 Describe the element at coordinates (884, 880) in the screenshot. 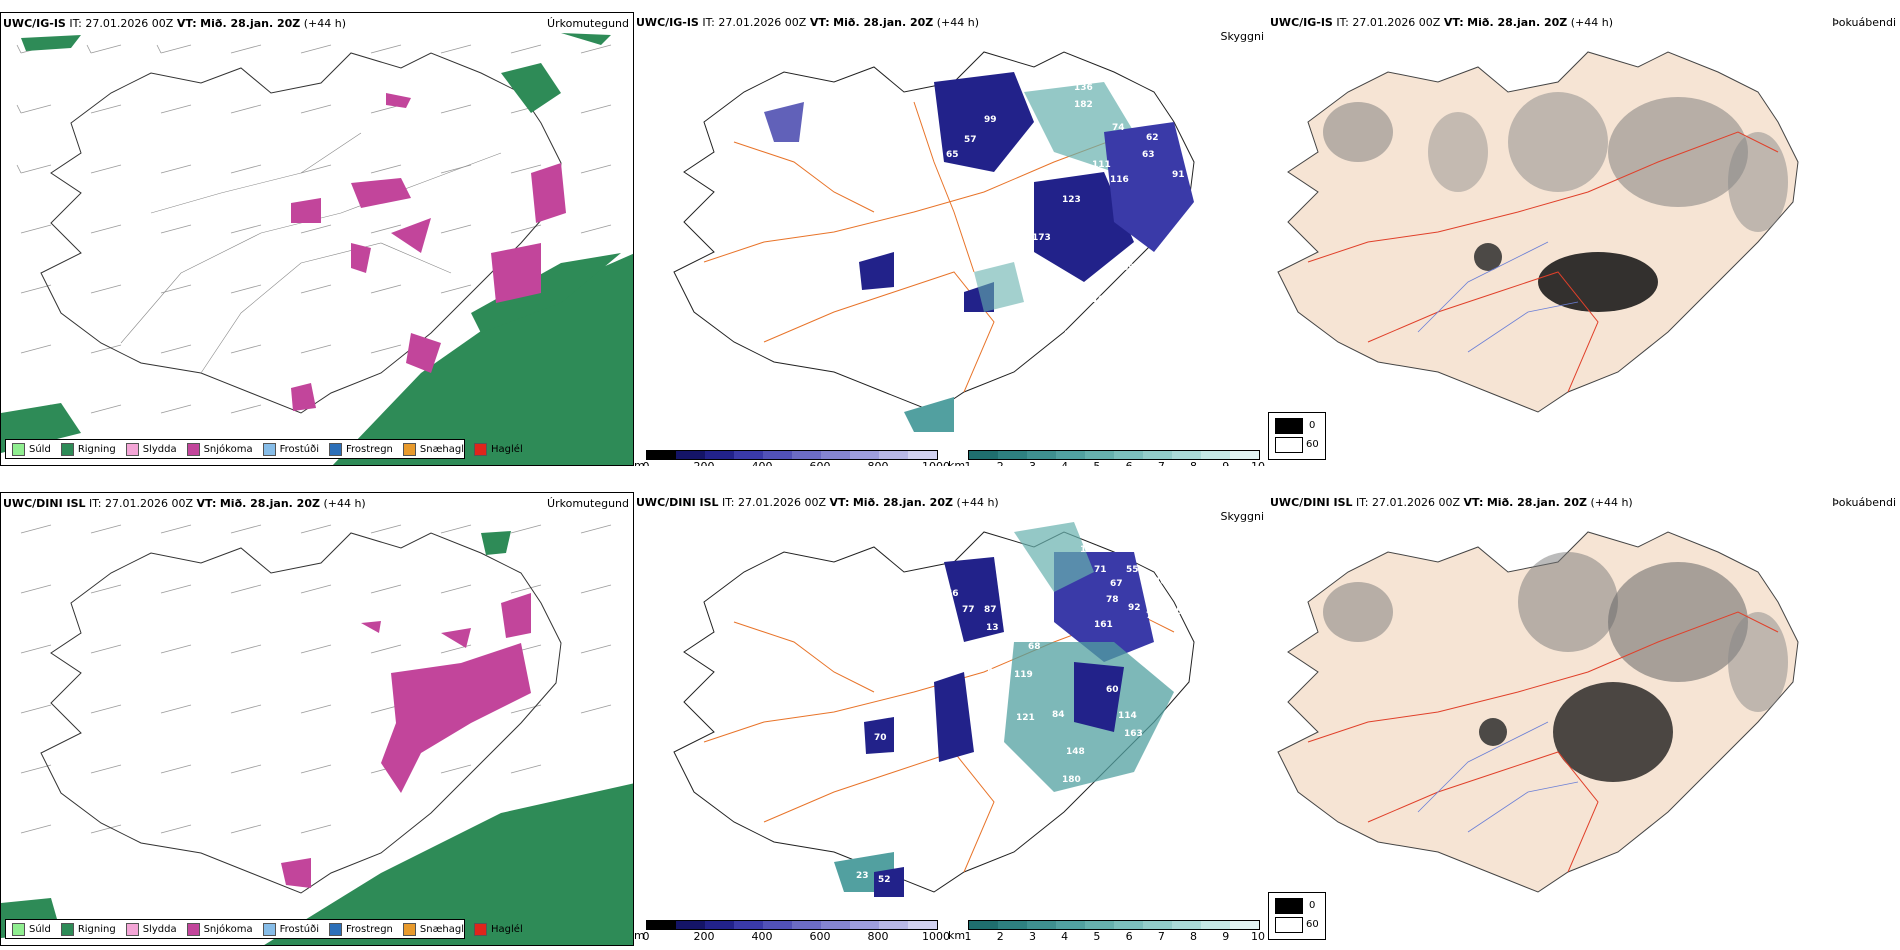

I see `vis-label: 52` at that location.